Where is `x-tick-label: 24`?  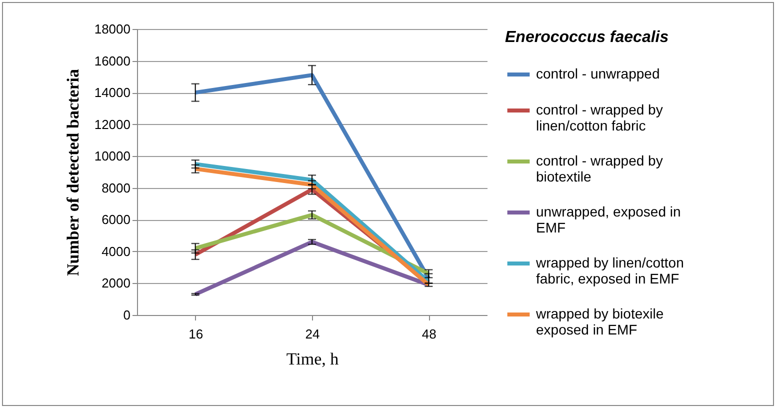
x-tick-label: 24 is located at coordinates (312, 334).